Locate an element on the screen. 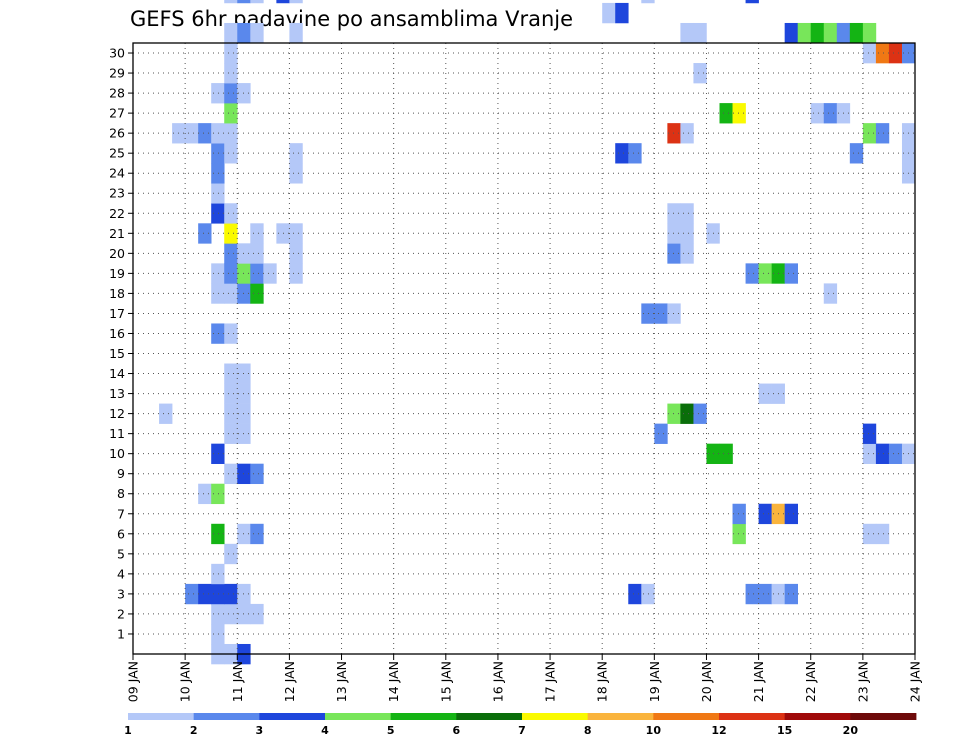 The height and width of the screenshot is (742, 960). x-tick-label: 20 JAN is located at coordinates (706, 681).